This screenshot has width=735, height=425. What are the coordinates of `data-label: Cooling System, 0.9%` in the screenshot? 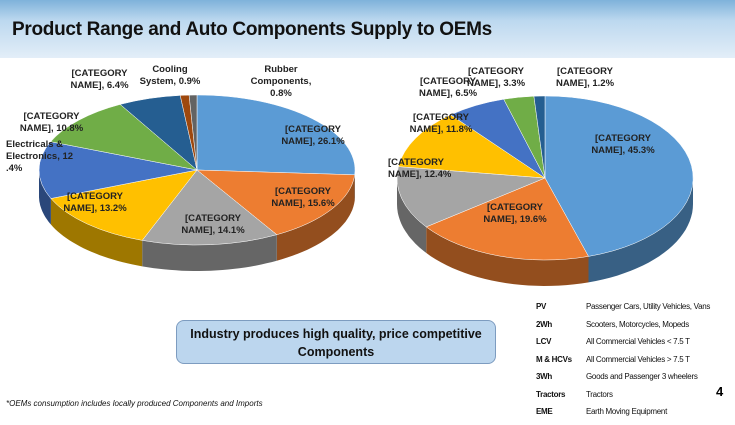 It's located at (170, 76).